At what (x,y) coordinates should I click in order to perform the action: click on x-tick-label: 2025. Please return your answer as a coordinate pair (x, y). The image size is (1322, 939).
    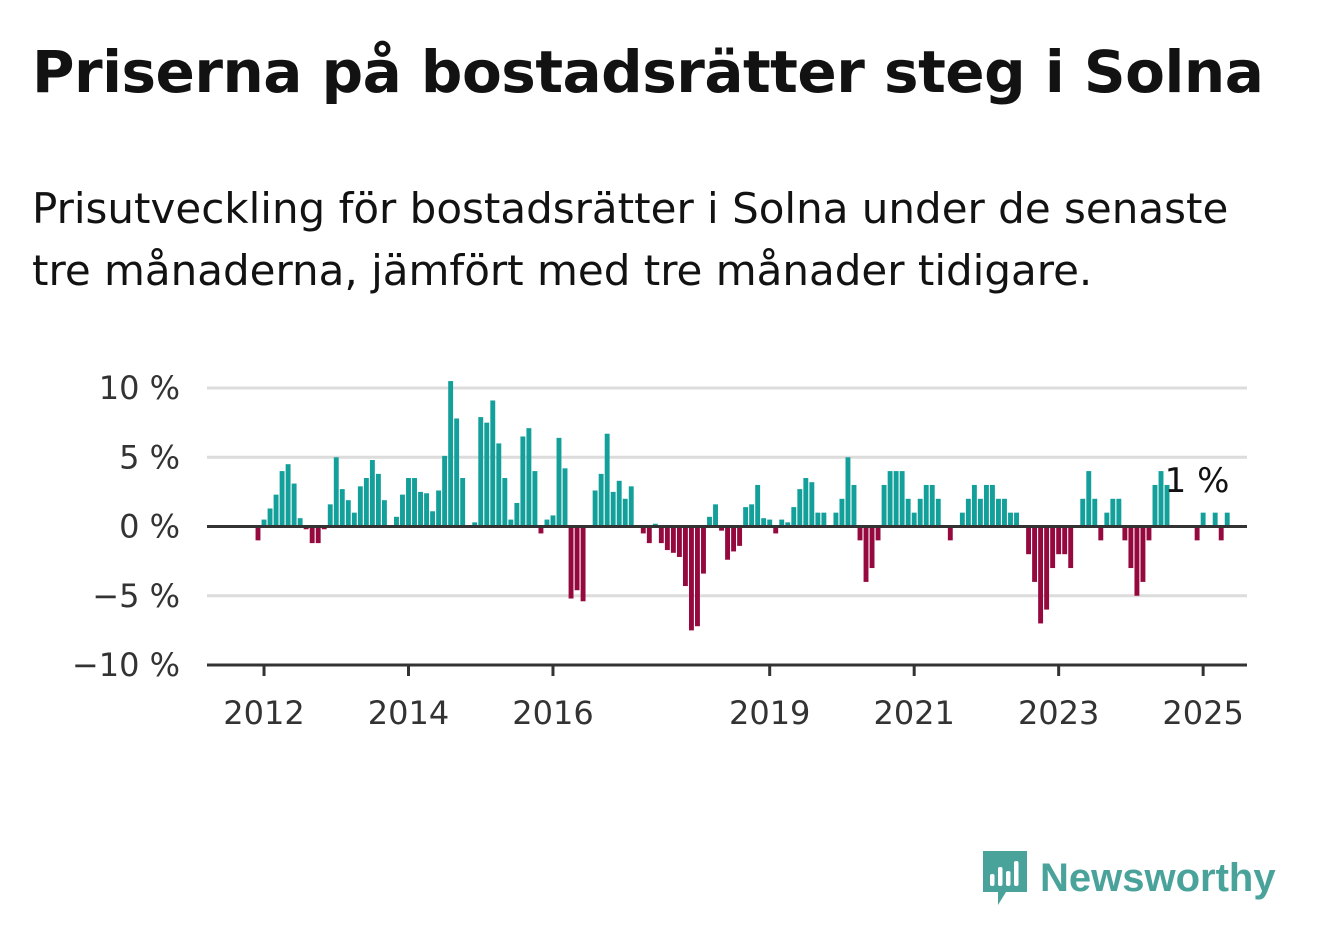
    Looking at the image, I should click on (1202, 713).